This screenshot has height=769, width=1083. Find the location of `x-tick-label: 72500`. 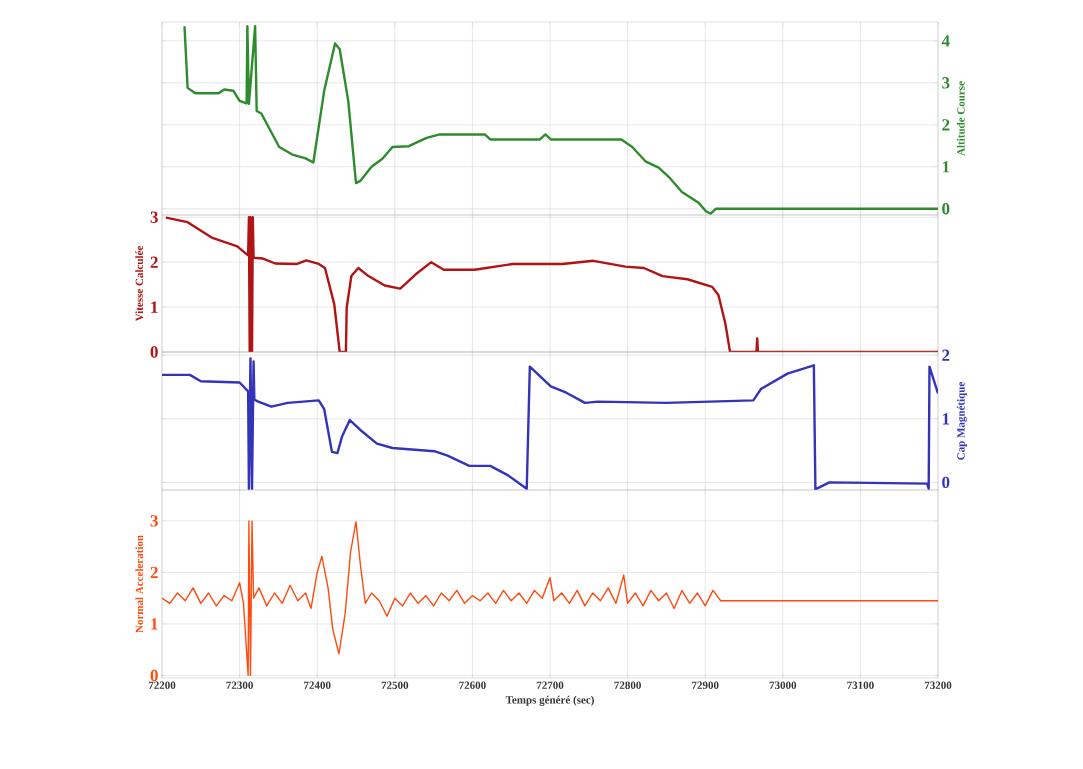

x-tick-label: 72500 is located at coordinates (395, 685).